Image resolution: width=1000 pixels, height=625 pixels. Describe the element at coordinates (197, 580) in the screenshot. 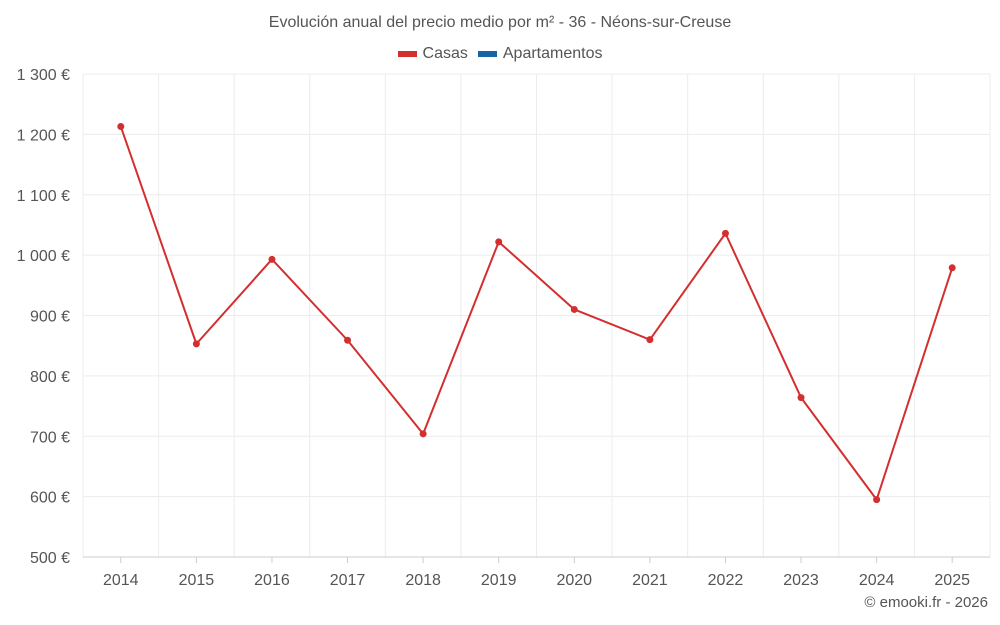

I see `x-tick-label: 2015` at that location.